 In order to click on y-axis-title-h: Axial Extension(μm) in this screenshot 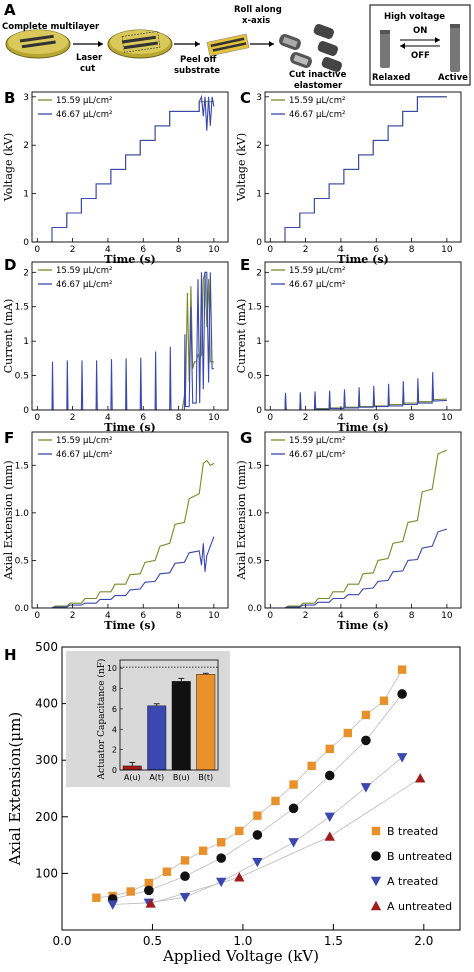, I will do `click(15, 789)`.